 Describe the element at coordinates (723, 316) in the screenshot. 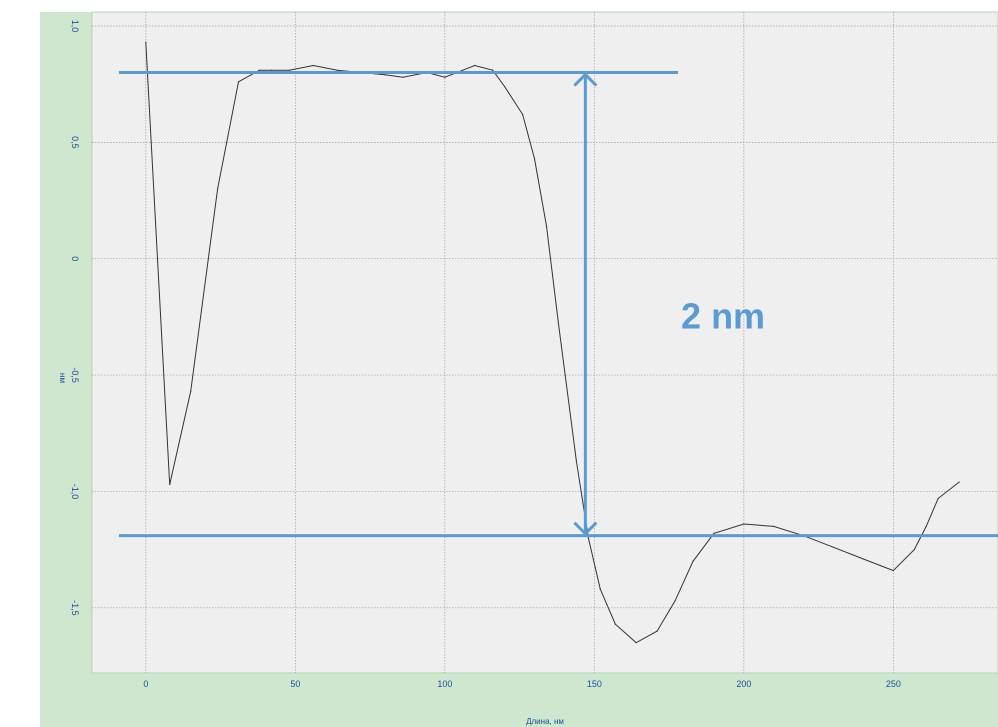

I see `height-label: 2 nm` at that location.